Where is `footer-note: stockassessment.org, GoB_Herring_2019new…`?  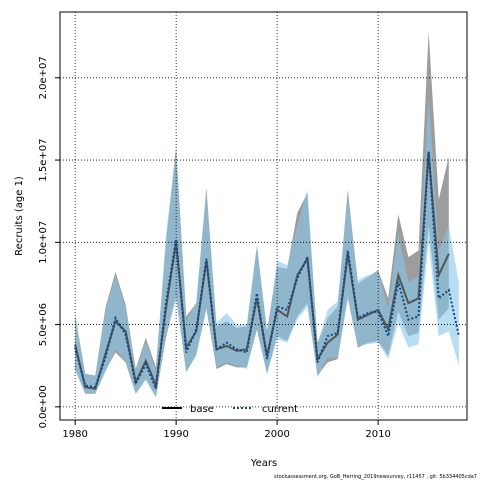
footer-note: stockassessment.org, GoB_Herring_2019new… is located at coordinates (375, 477).